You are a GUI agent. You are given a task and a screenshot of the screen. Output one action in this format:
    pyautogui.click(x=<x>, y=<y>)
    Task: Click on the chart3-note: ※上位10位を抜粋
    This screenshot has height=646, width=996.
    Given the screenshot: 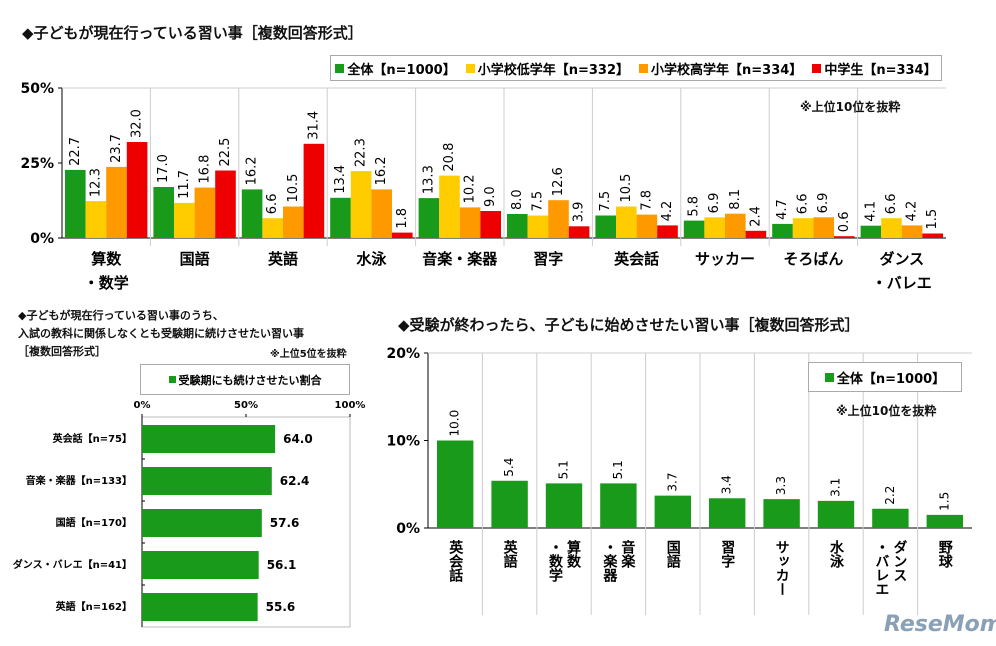 What is the action you would take?
    pyautogui.click(x=886, y=411)
    